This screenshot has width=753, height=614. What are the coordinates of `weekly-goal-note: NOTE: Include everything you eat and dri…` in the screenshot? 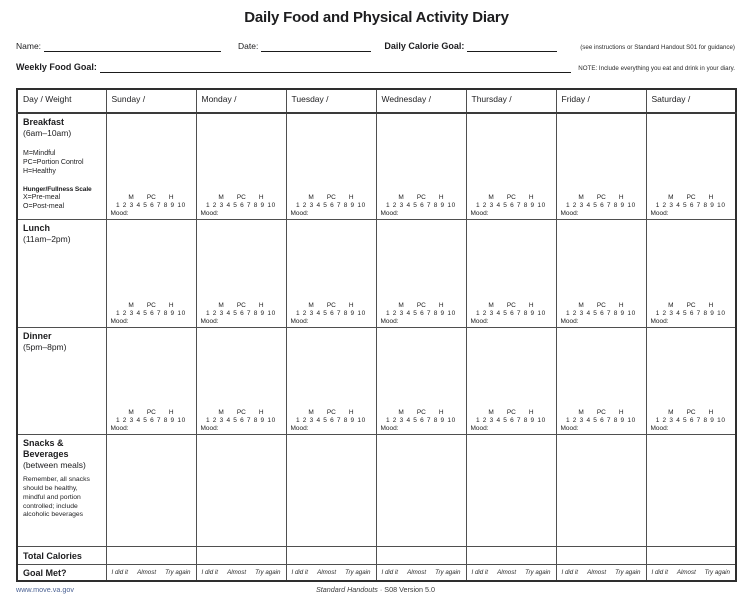 It's located at (656, 68).